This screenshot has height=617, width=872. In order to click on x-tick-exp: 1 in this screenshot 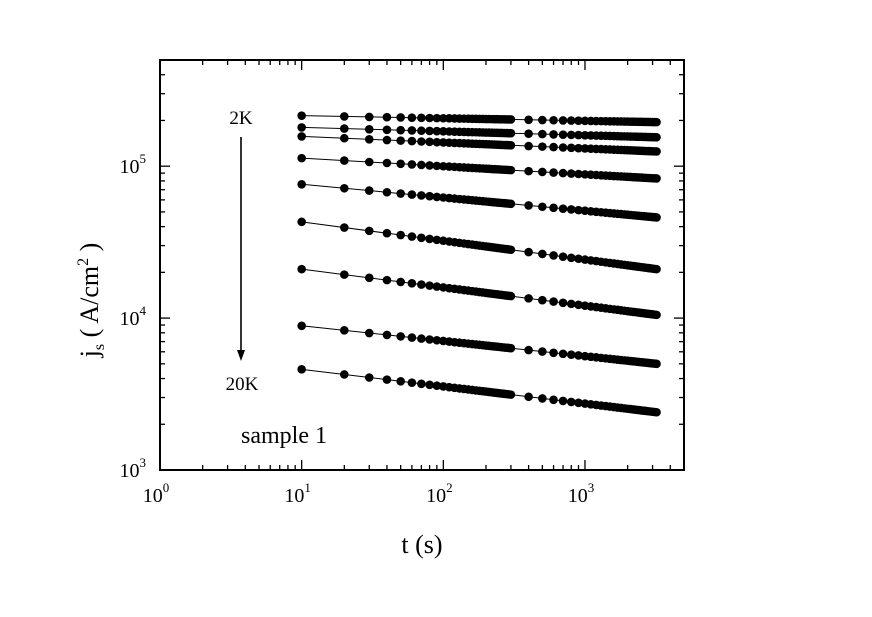, I will do `click(307, 487)`.